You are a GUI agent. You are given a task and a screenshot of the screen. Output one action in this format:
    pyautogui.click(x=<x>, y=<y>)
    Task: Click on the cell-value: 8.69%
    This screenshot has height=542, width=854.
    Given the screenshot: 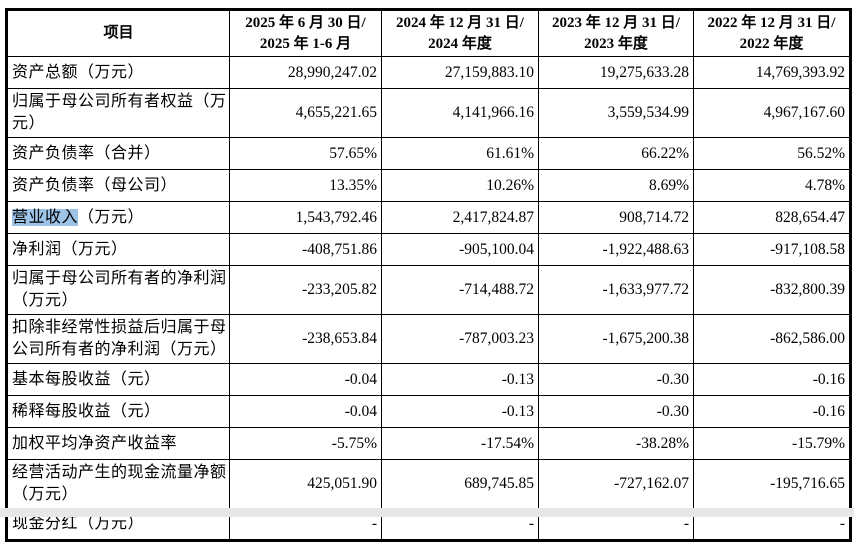 What is the action you would take?
    pyautogui.click(x=616, y=185)
    